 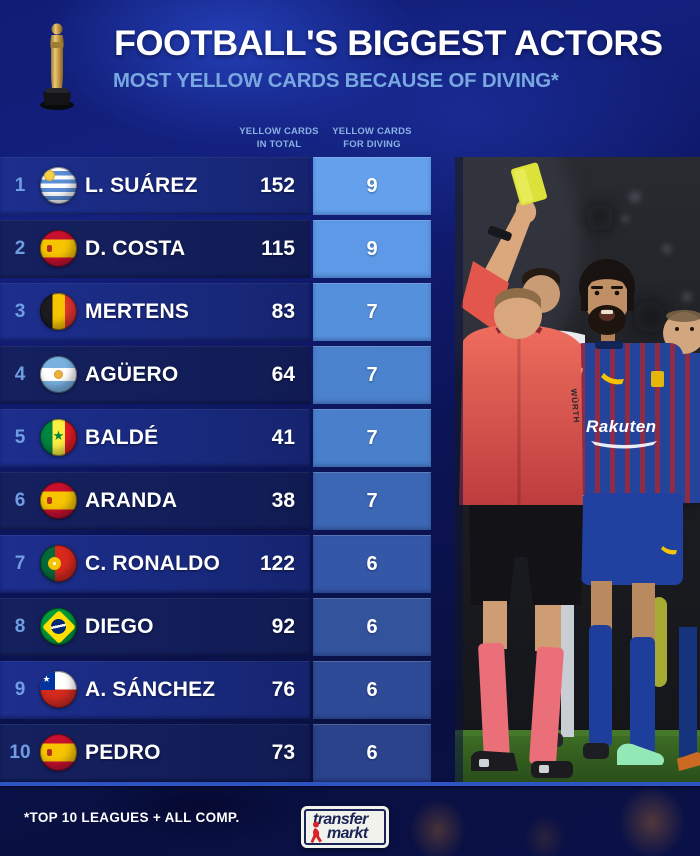 What do you see at coordinates (279, 131) in the screenshot?
I see `column-header-total-line1: YELLOW CARDS` at bounding box center [279, 131].